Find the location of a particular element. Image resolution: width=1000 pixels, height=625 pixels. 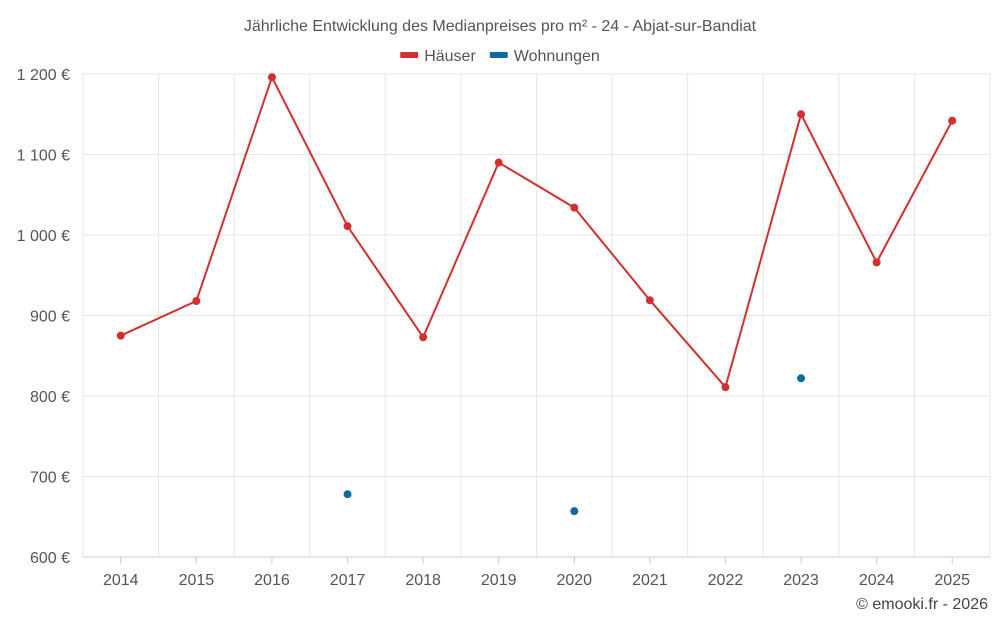

x-tick-label-2014: 2014 is located at coordinates (121, 580).